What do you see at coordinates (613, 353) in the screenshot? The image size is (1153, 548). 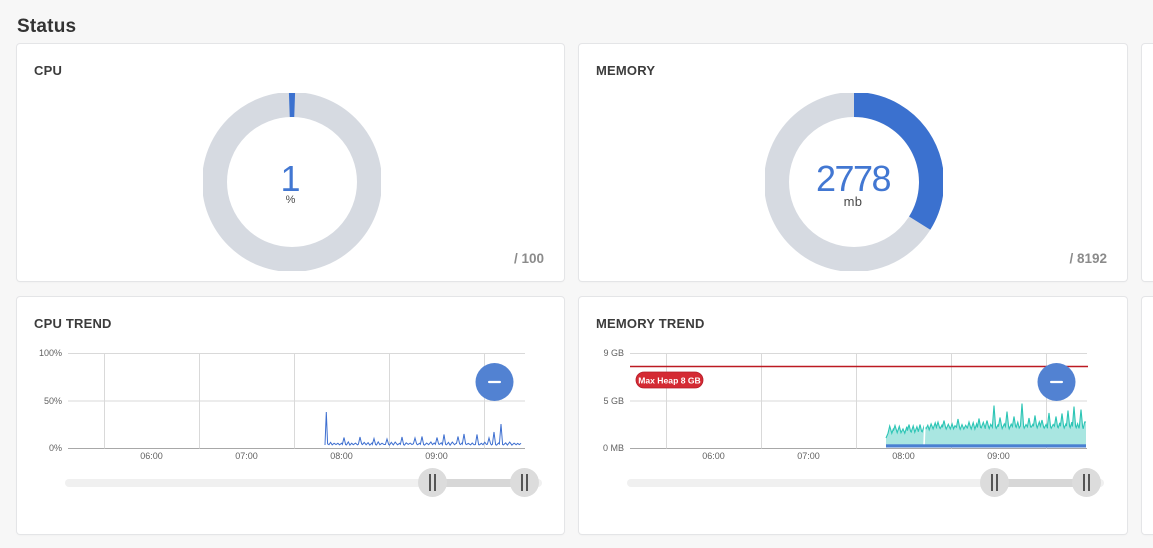 I see `svg-text: 9 GB` at bounding box center [613, 353].